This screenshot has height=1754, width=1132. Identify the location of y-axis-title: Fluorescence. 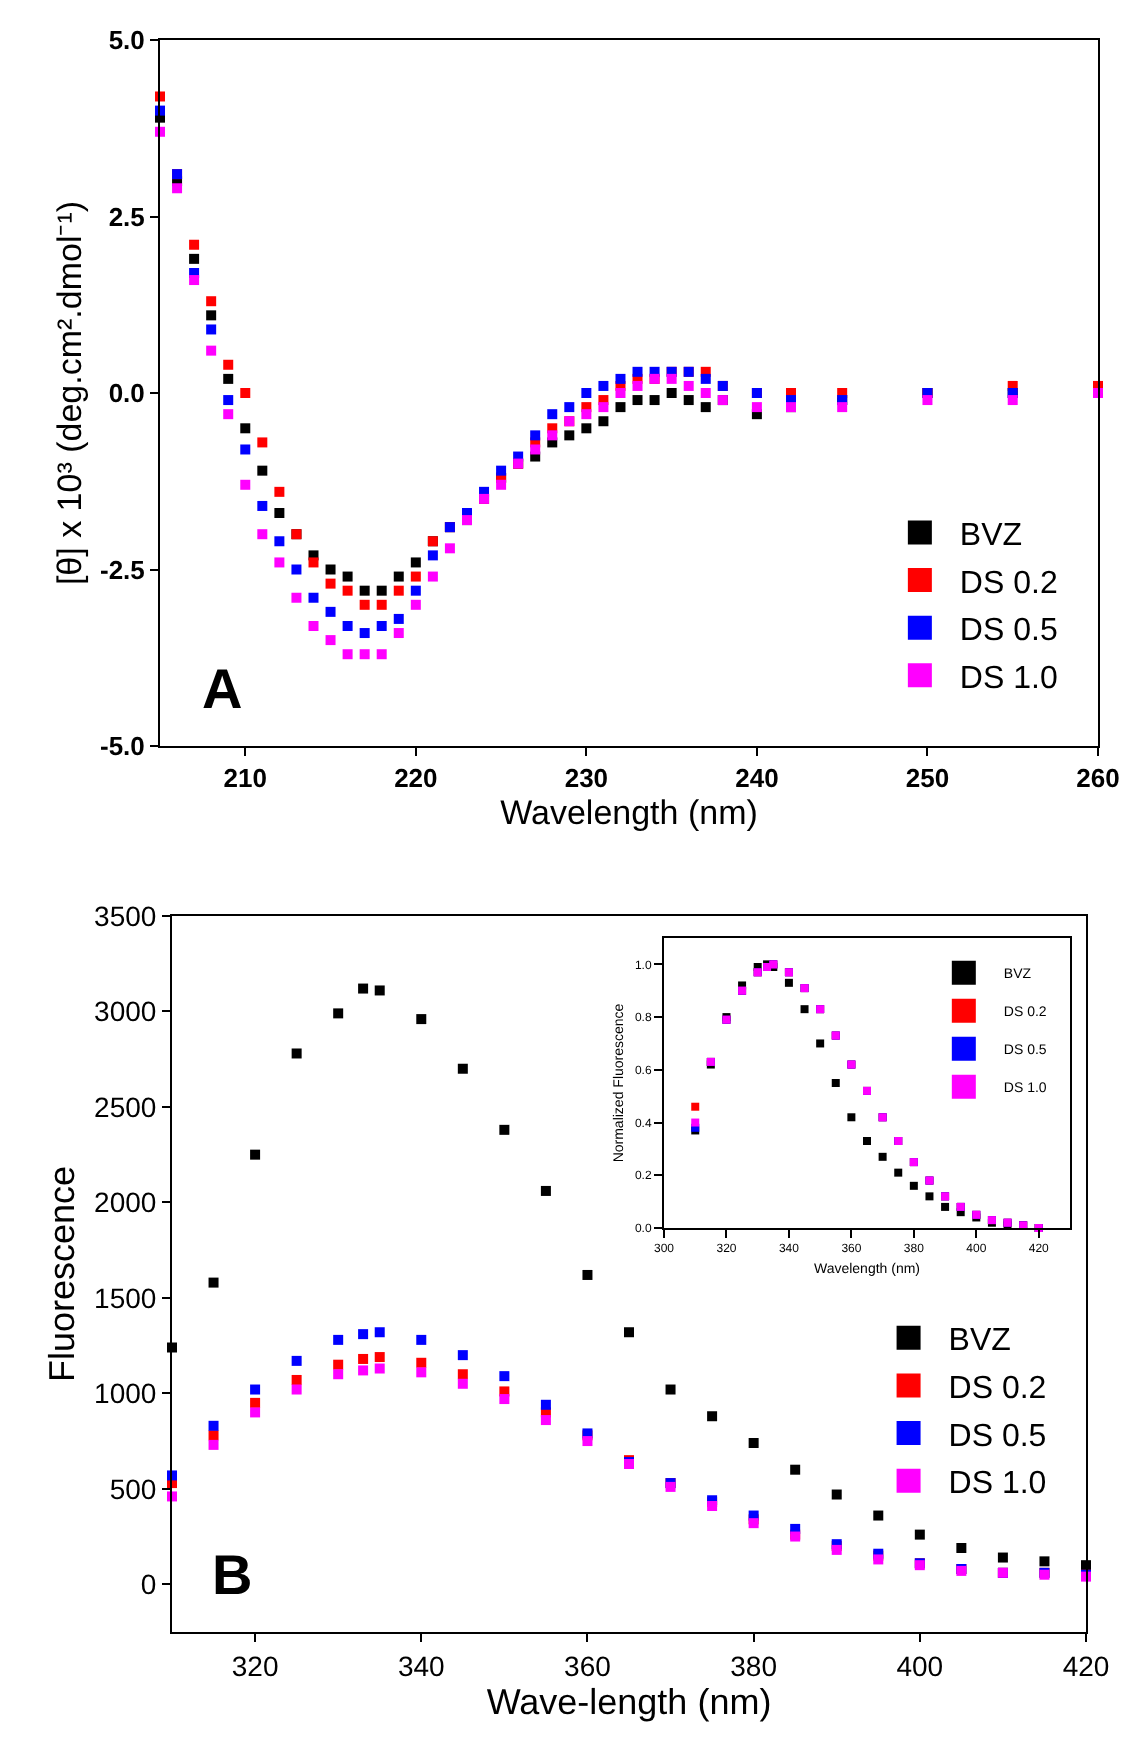
(62, 1274).